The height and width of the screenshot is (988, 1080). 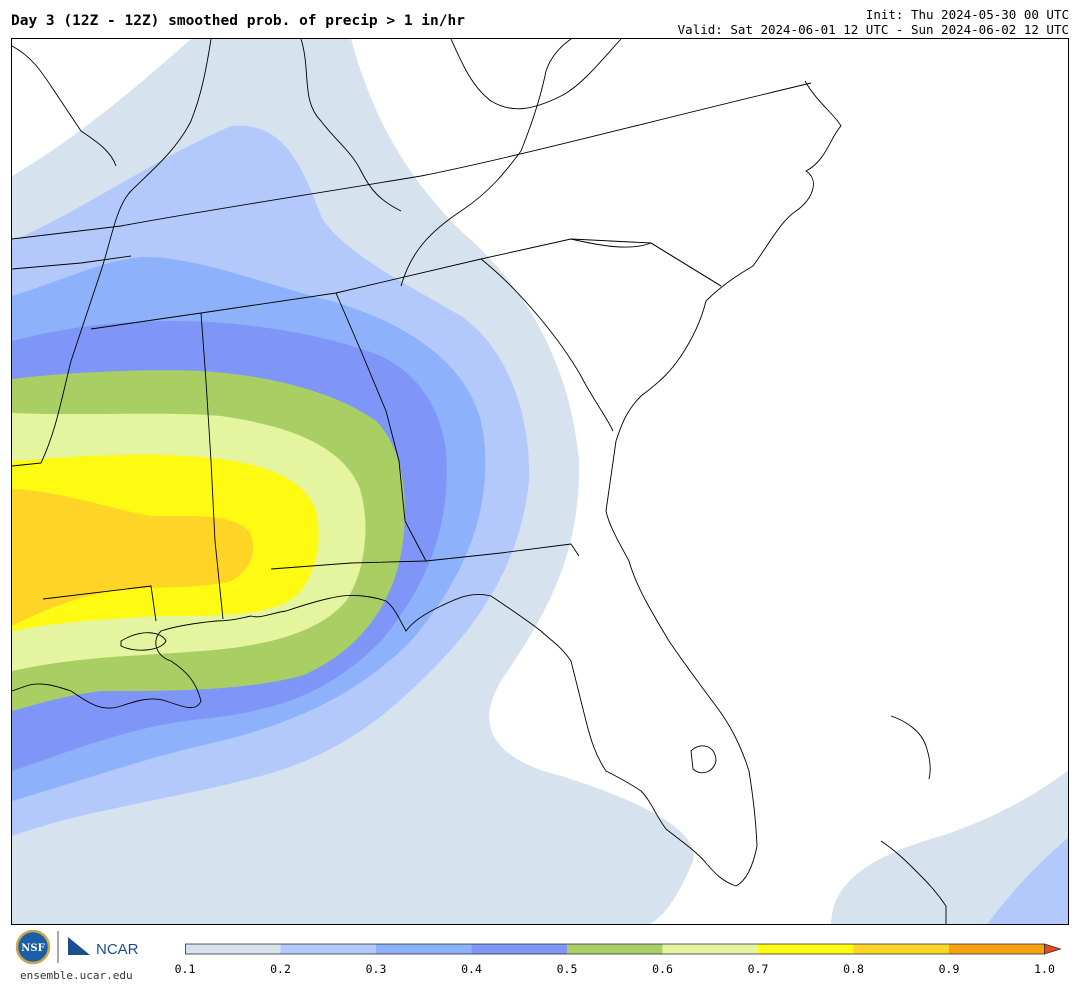 I want to click on colorbar-tick-label: 1.0, so click(x=1044, y=969).